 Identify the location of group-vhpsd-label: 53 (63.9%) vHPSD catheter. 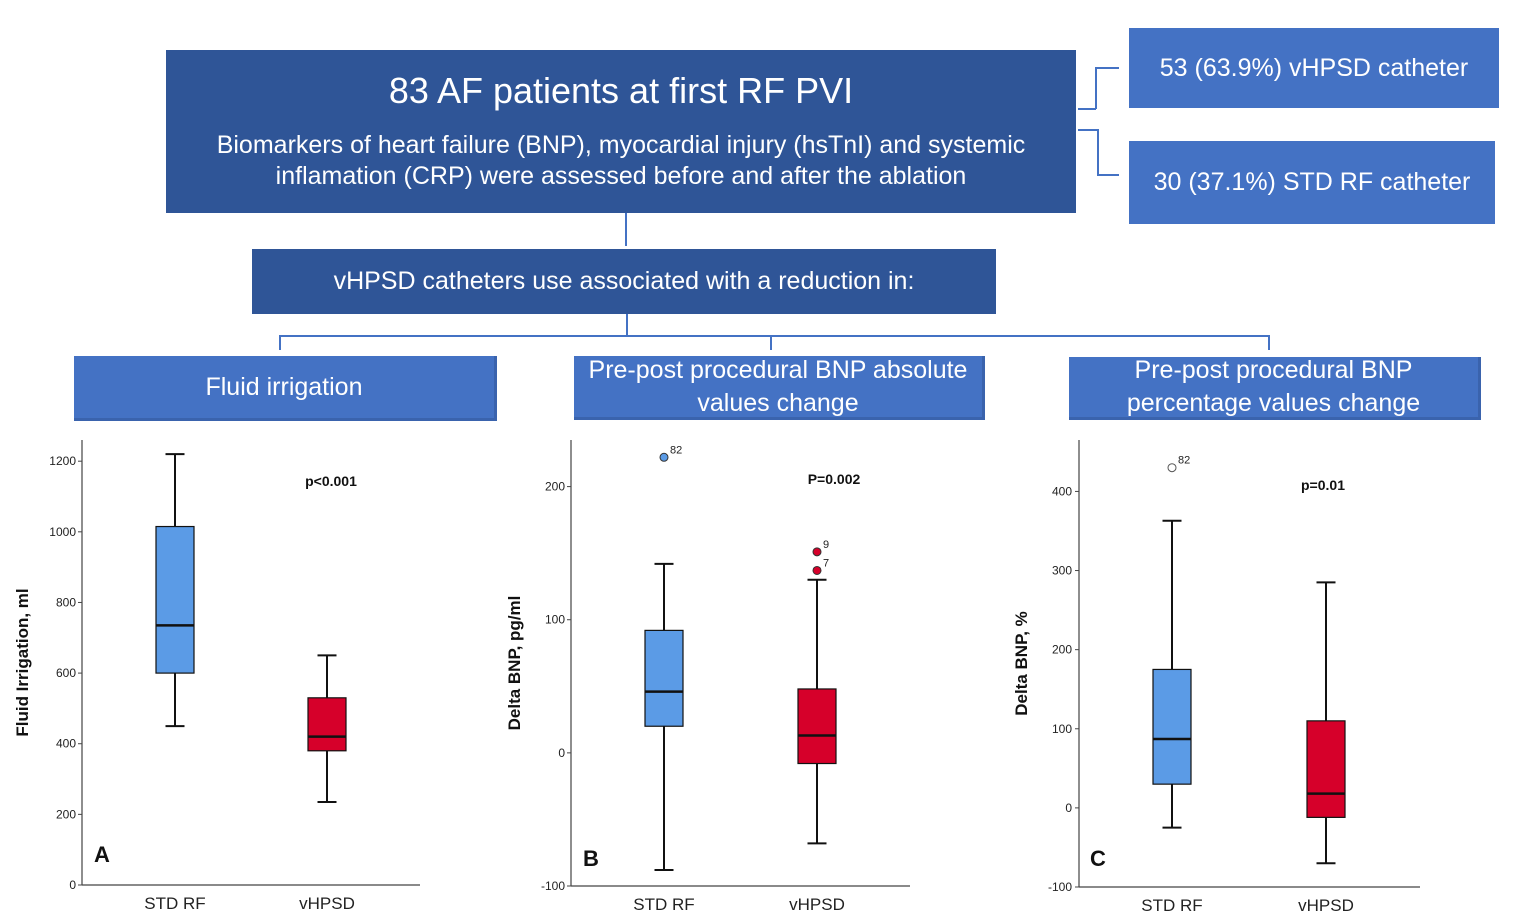
(1314, 67).